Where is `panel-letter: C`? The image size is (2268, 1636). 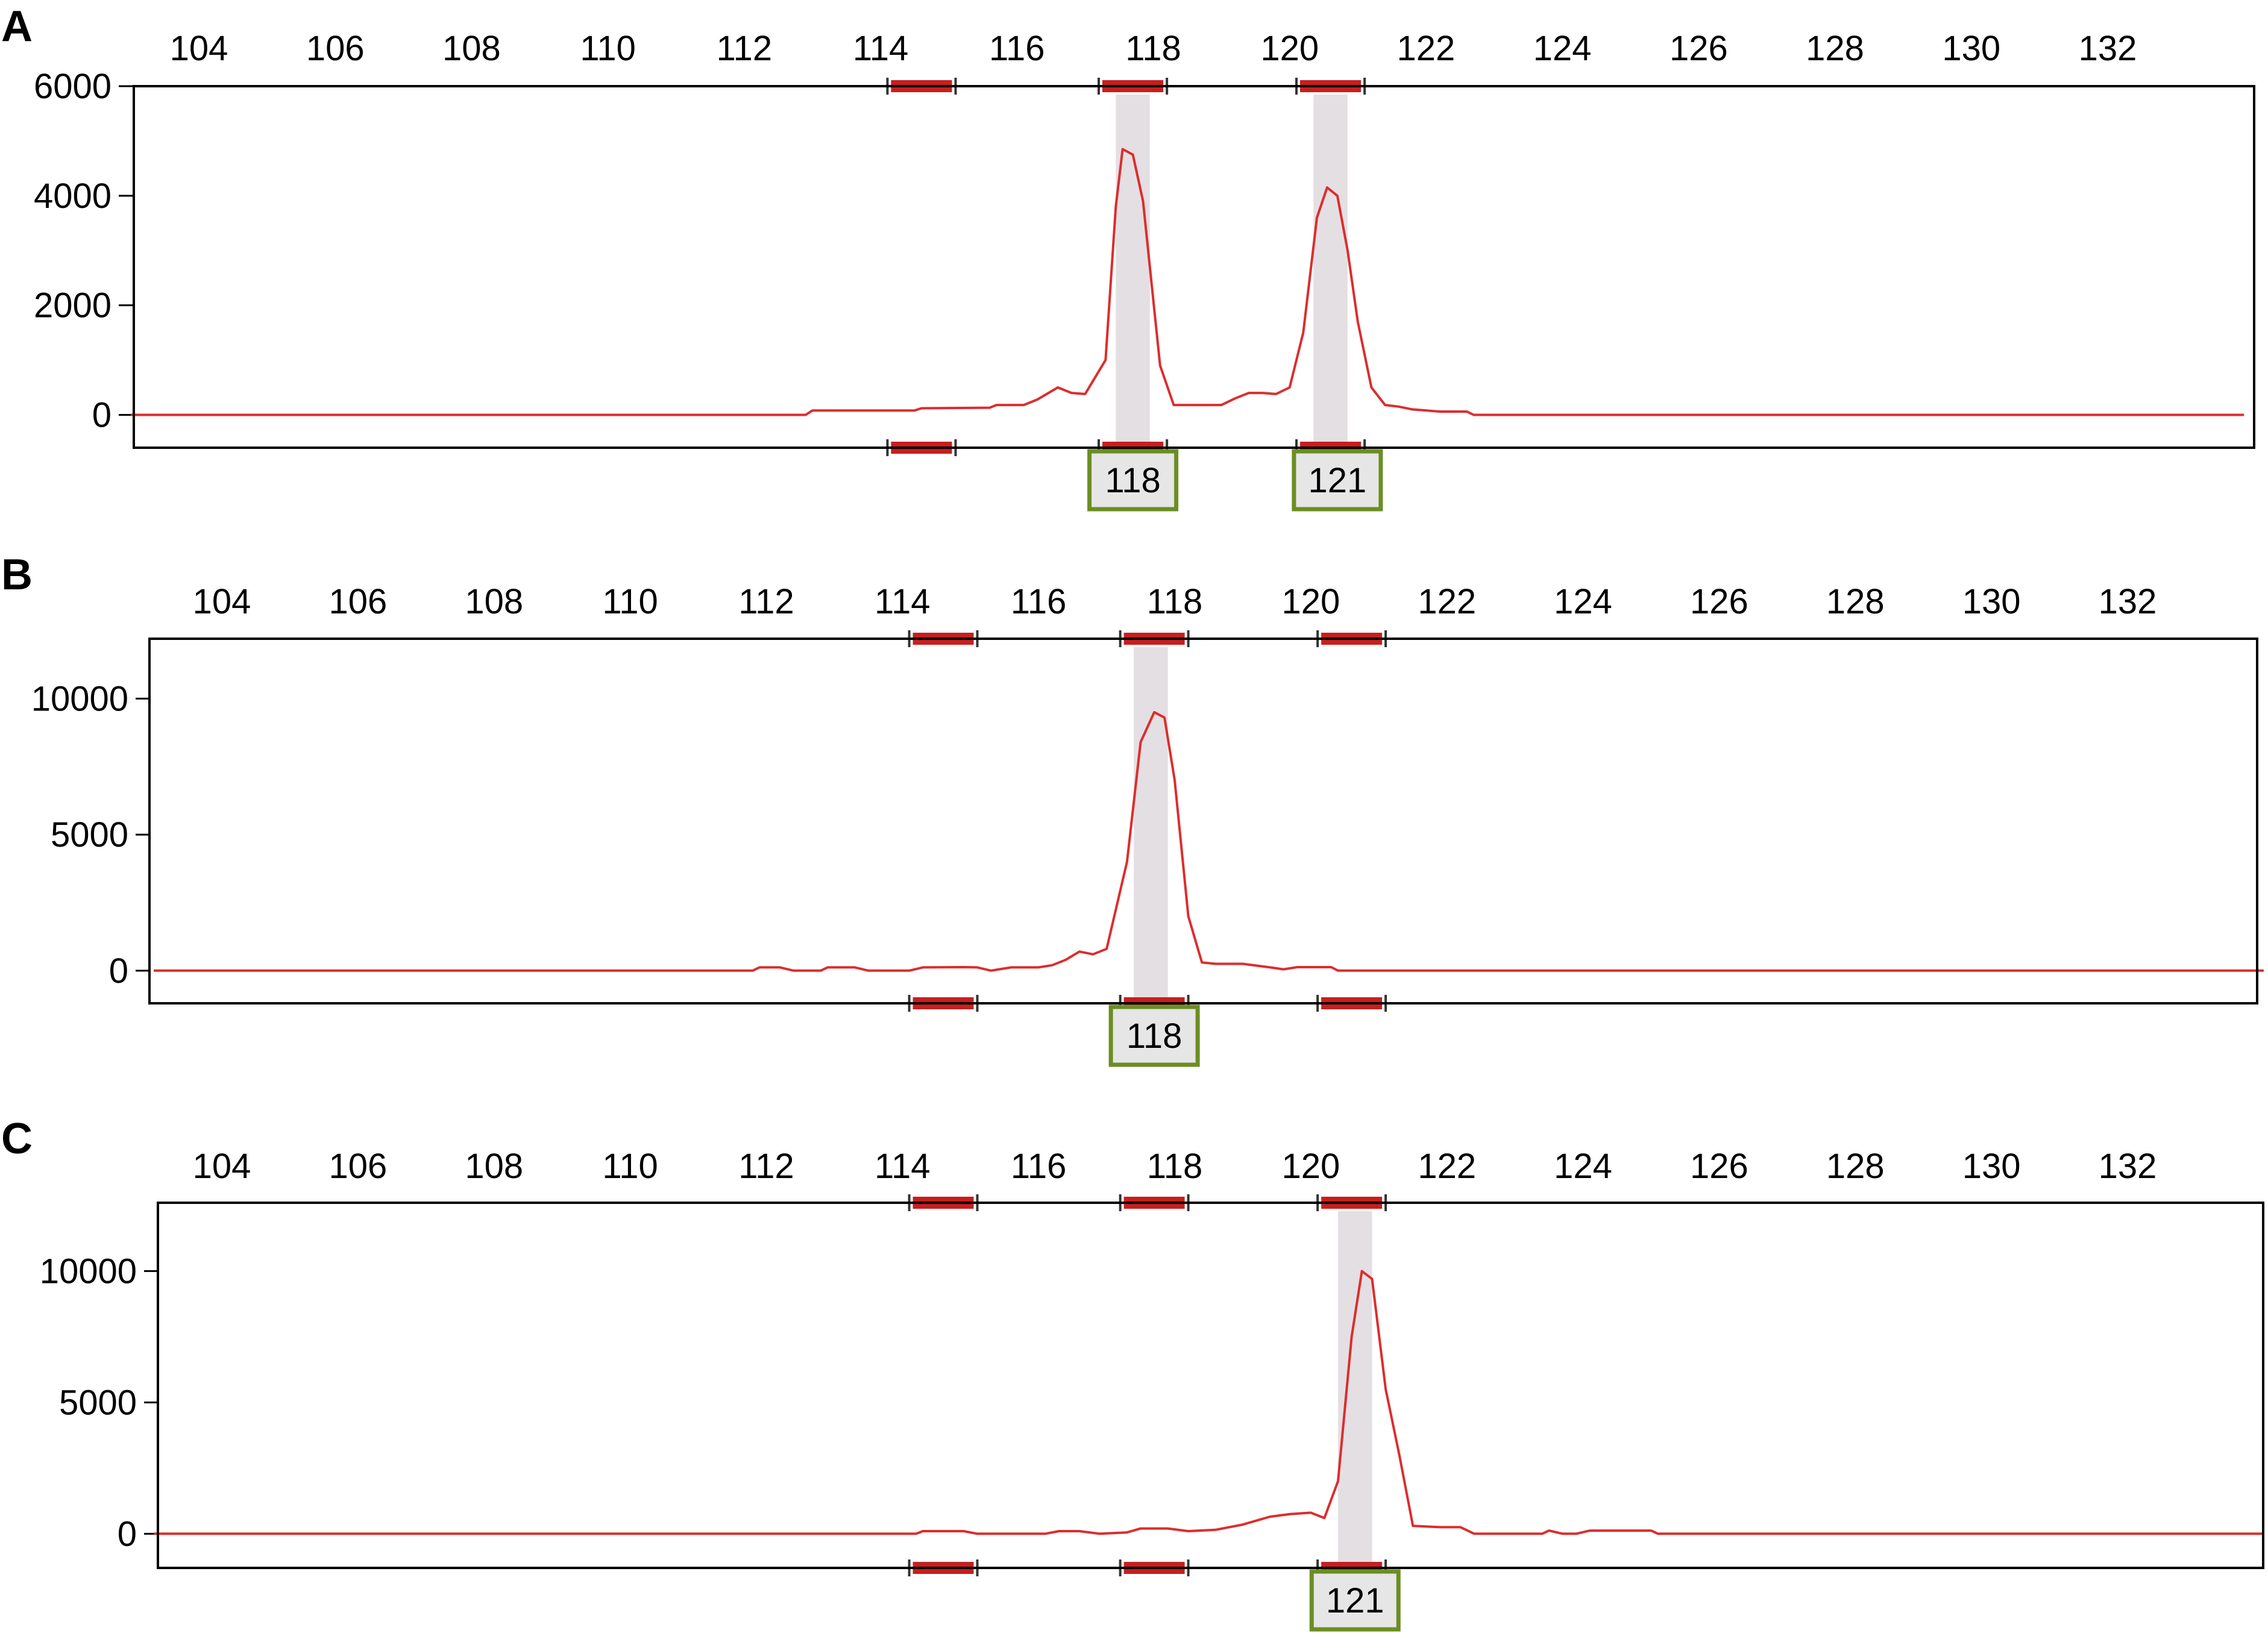 panel-letter: C is located at coordinates (17, 1139).